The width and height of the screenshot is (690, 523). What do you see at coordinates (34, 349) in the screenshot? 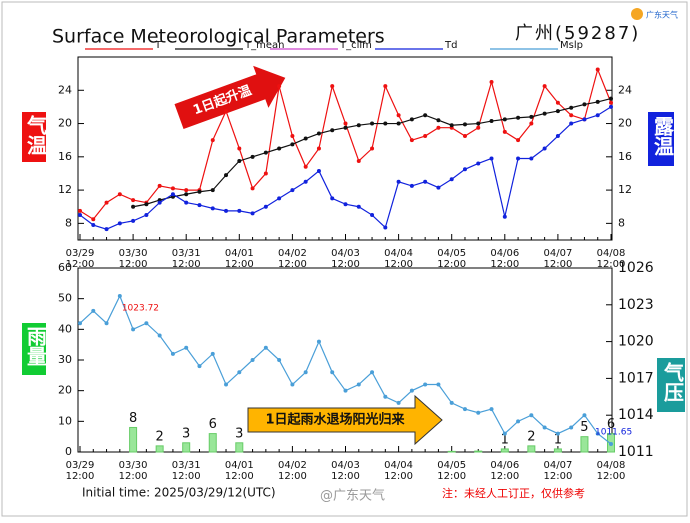
I see `ylabel-box` at bounding box center [34, 349].